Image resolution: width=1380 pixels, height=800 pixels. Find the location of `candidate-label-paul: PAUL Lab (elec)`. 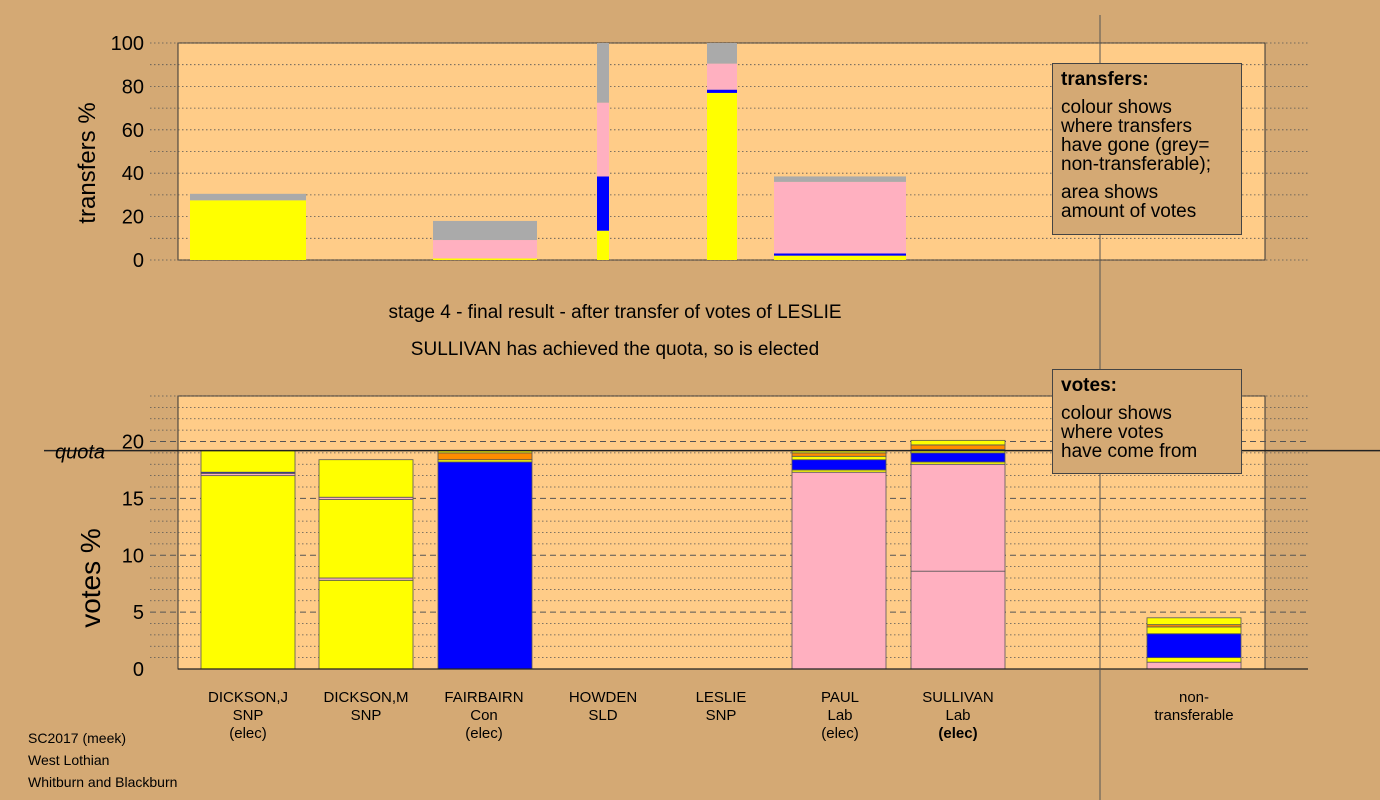

candidate-label-paul: PAUL Lab (elec) is located at coordinates (840, 716).